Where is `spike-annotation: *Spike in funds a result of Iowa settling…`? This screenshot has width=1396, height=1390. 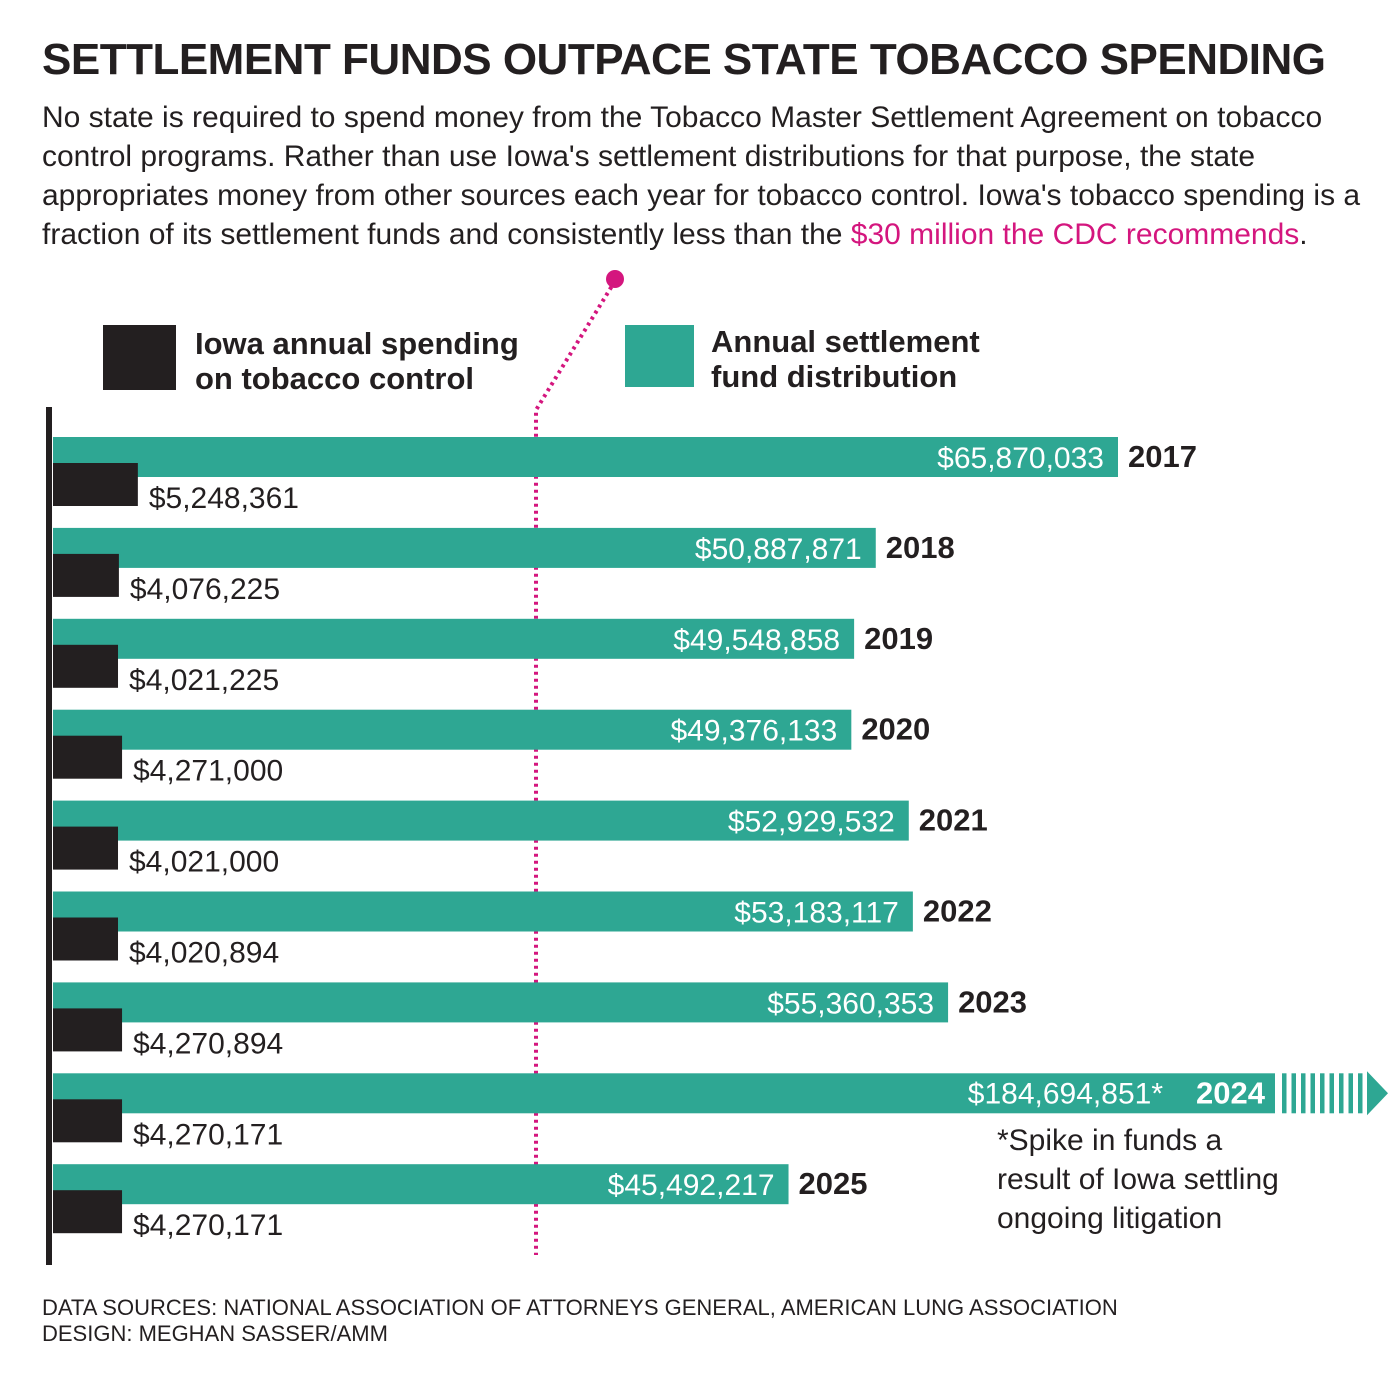 spike-annotation: *Spike in funds a result of Iowa settling… is located at coordinates (1138, 1179).